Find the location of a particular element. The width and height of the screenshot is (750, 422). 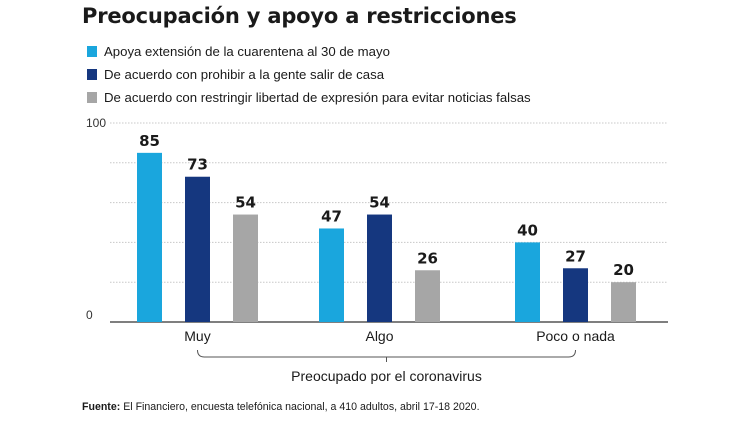

x-tick-label: Algo is located at coordinates (379, 336).